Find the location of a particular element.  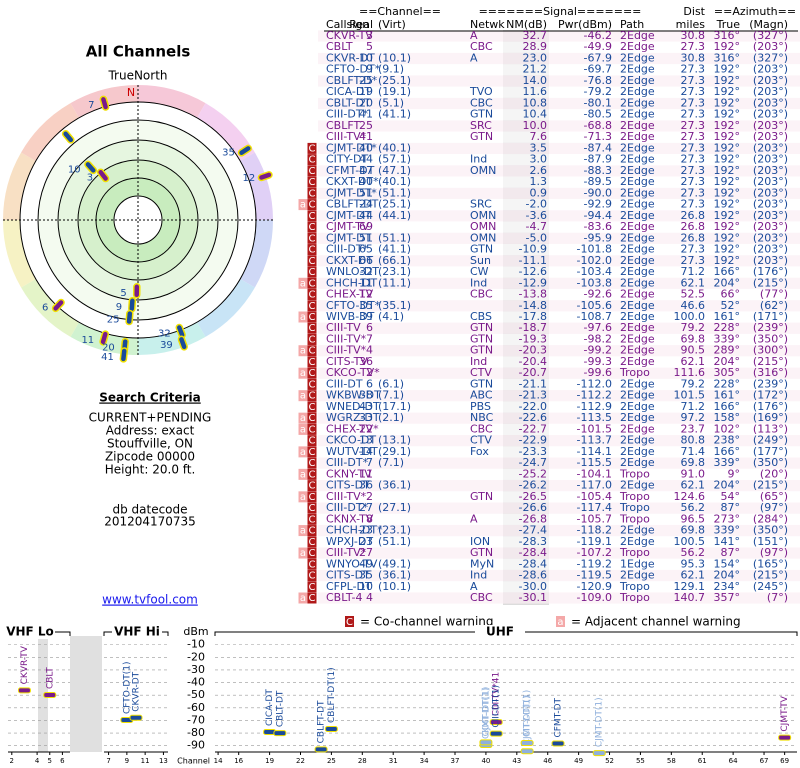

cell: 10.0 is located at coordinates (535, 125).